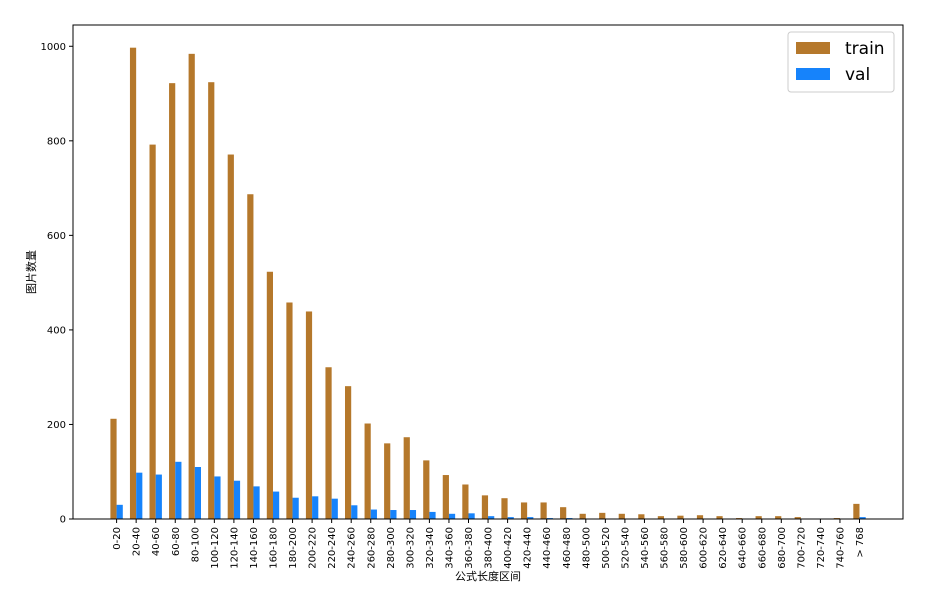  Describe the element at coordinates (813, 74) in the screenshot. I see `legend-swatch-val` at that location.